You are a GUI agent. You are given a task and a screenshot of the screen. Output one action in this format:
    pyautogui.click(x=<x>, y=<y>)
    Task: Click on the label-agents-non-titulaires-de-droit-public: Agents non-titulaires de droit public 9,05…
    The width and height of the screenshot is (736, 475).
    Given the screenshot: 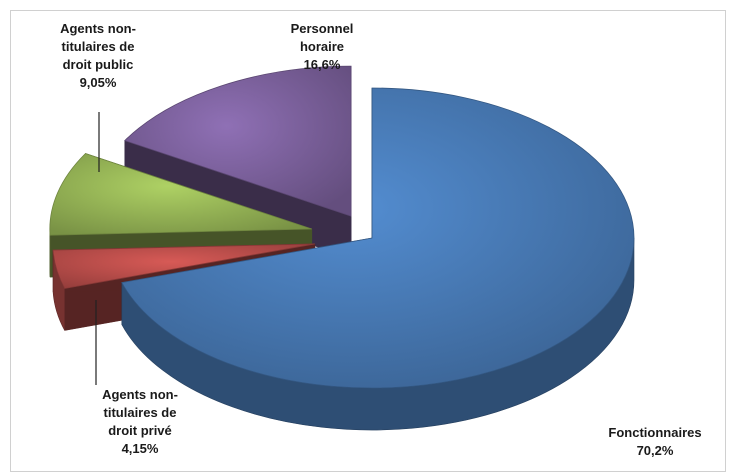 What is the action you would take?
    pyautogui.click(x=98, y=55)
    